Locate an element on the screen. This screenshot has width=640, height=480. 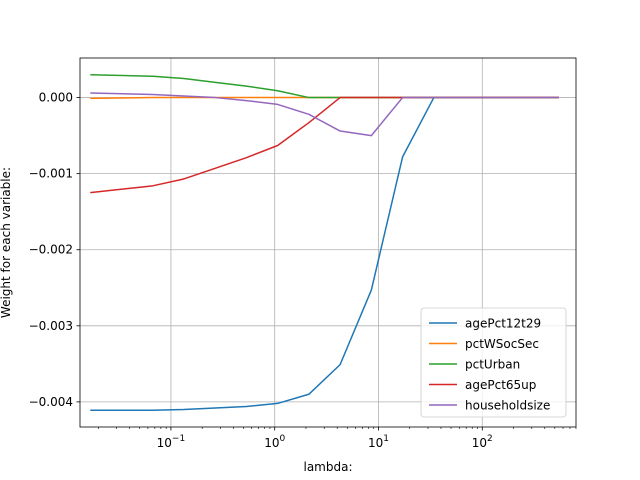
legend-label: pctUrban is located at coordinates (492, 365).